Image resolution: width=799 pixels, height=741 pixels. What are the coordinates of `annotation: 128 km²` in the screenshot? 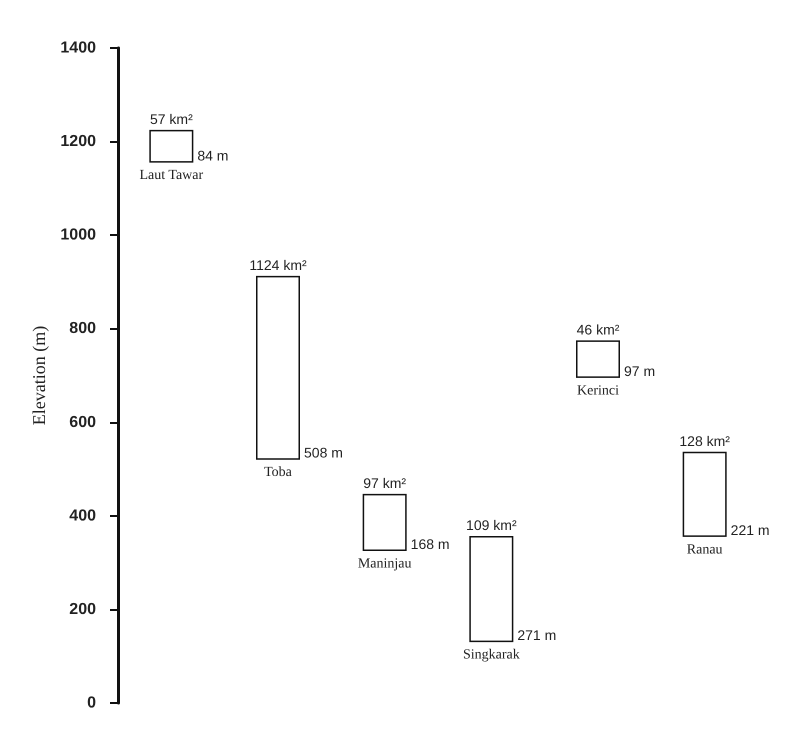 It's located at (704, 440).